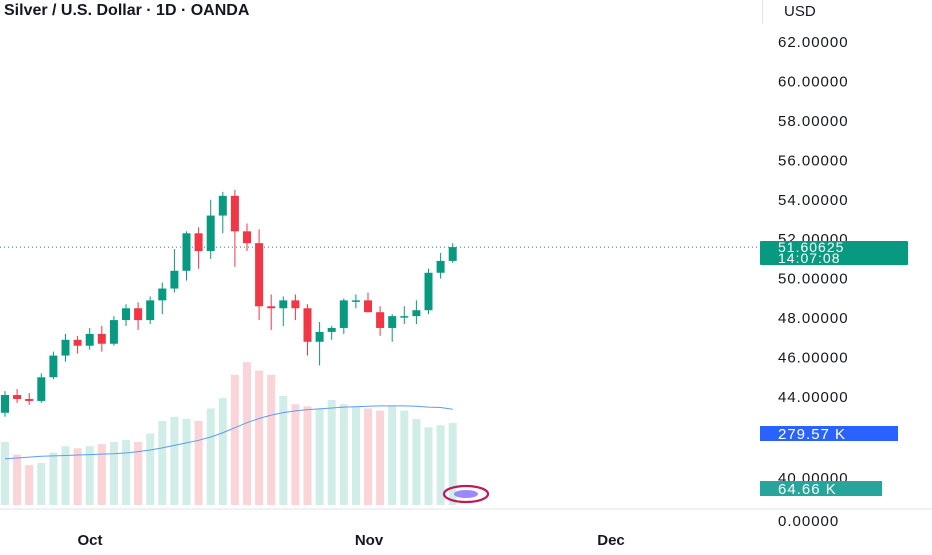 The image size is (932, 555). I want to click on currency-selector: USD, so click(800, 11).